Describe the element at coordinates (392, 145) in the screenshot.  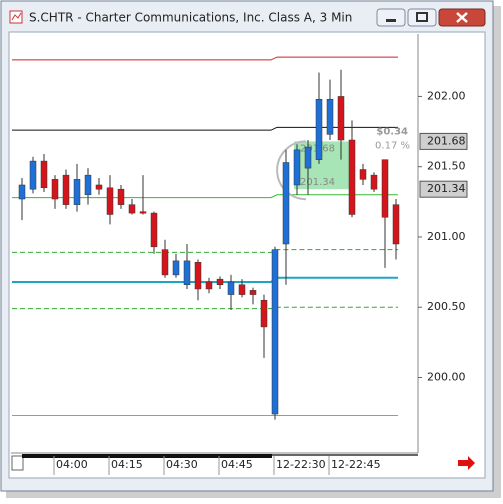
I see `measurement-percent: 0.17 %` at that location.